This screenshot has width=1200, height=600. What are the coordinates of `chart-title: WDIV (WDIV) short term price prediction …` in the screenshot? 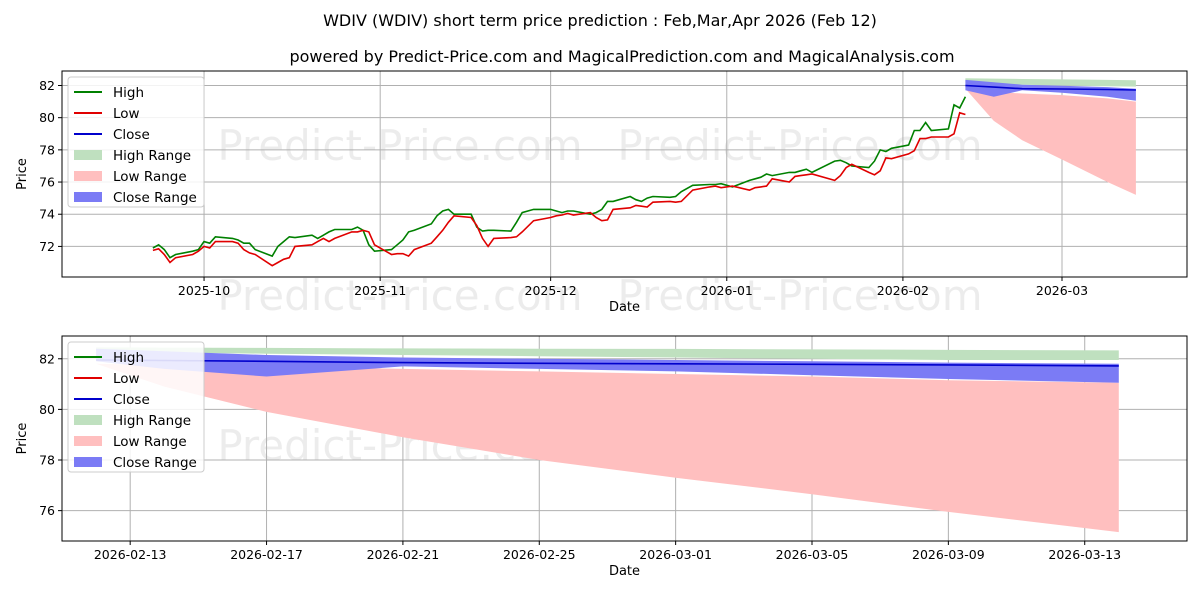 It's located at (600, 20).